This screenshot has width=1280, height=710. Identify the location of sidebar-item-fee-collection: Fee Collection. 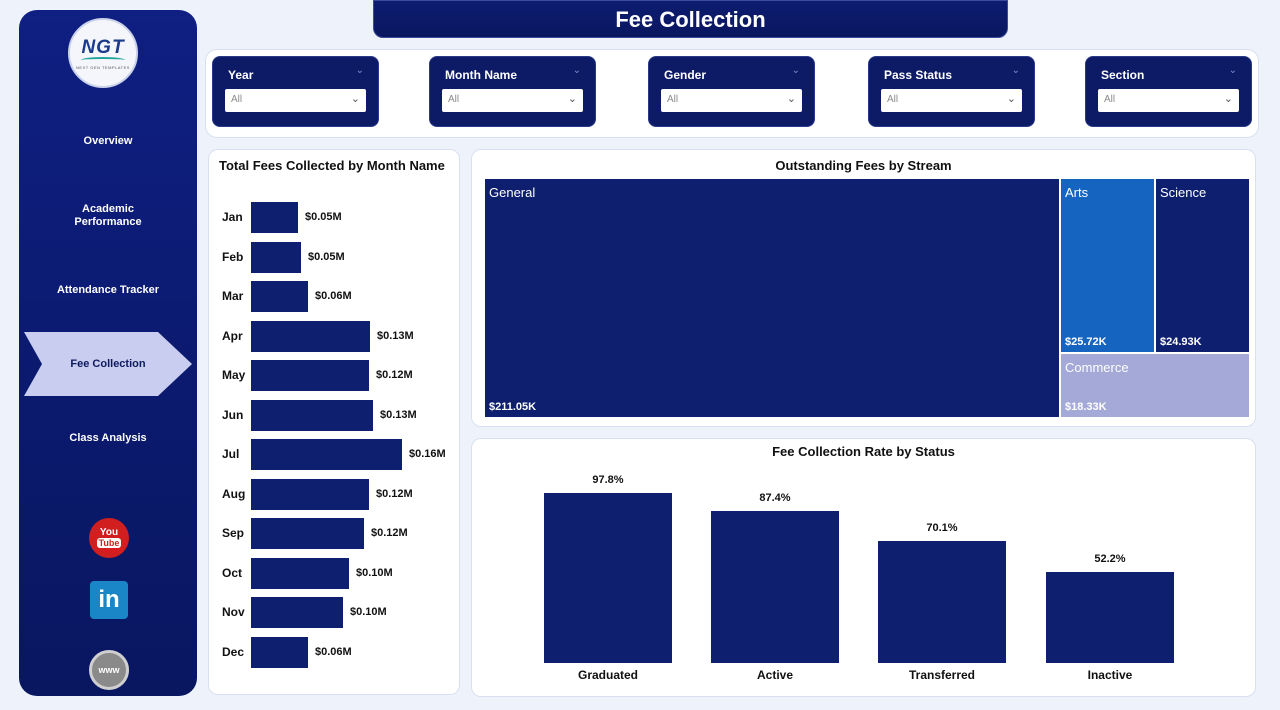
(108, 364).